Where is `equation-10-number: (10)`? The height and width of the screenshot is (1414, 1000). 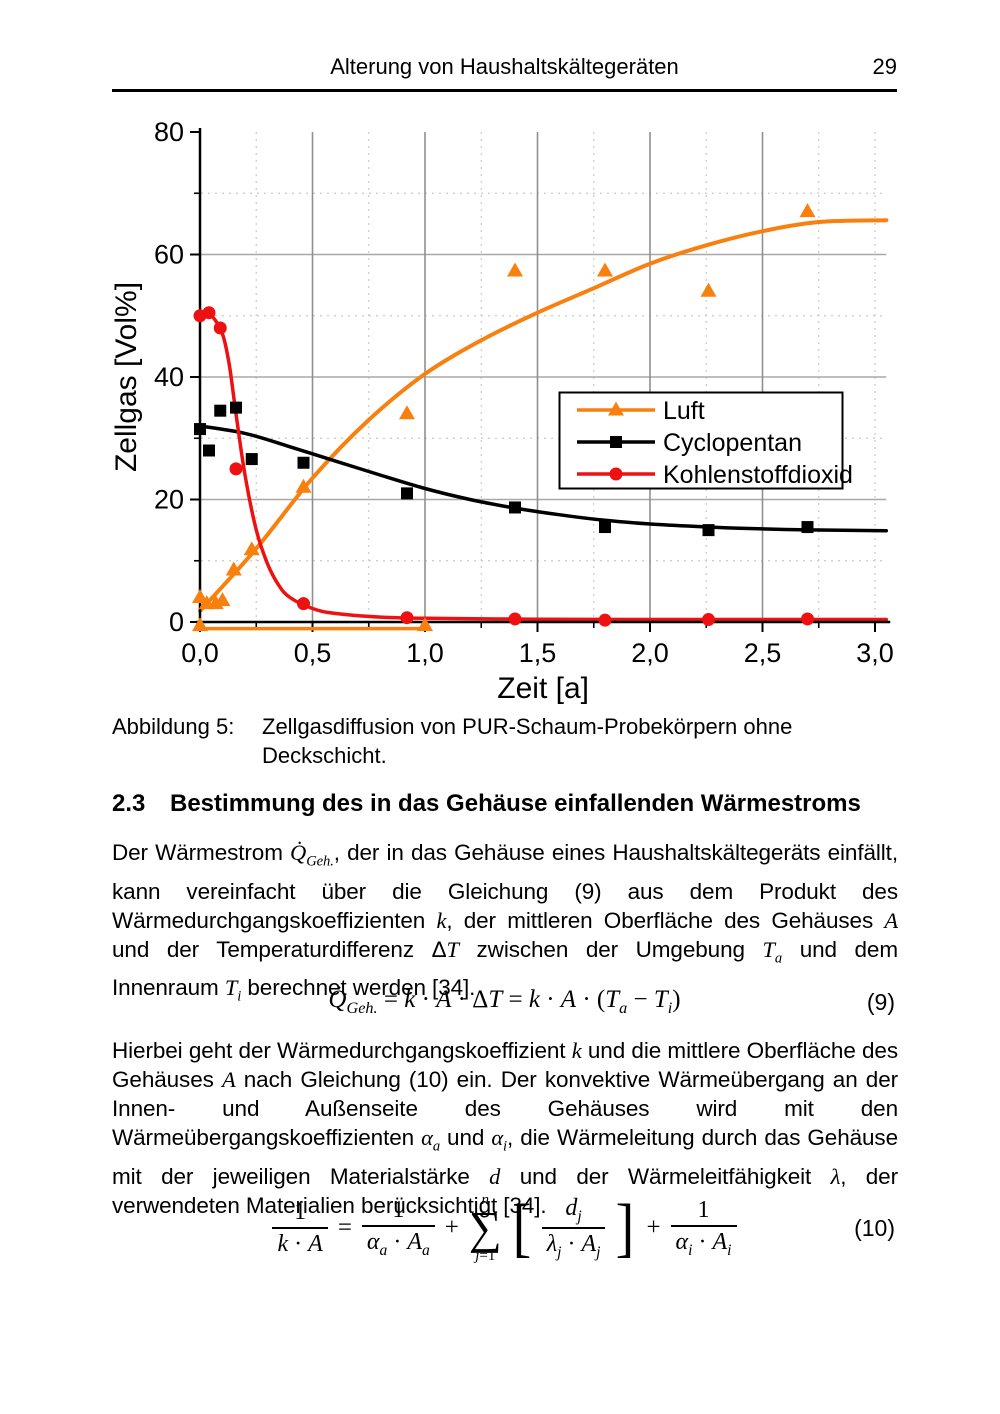
equation-10-number: (10) is located at coordinates (874, 1227).